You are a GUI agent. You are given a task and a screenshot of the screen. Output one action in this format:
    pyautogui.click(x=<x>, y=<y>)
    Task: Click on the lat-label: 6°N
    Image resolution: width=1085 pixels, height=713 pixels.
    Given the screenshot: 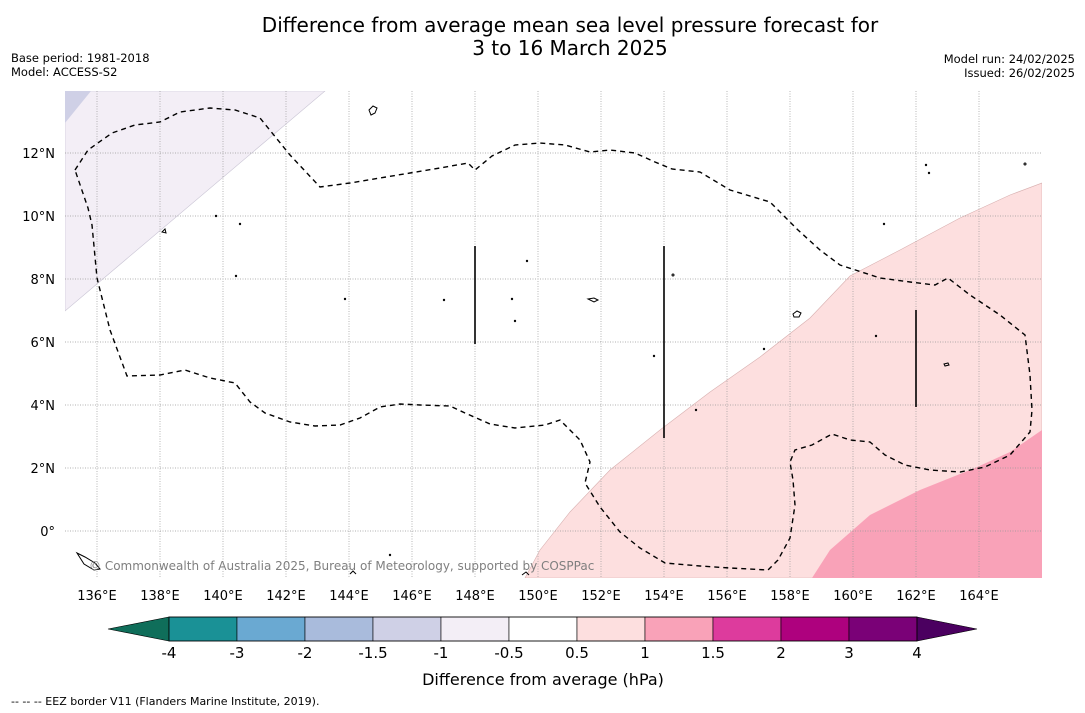 What is the action you would take?
    pyautogui.click(x=43, y=343)
    